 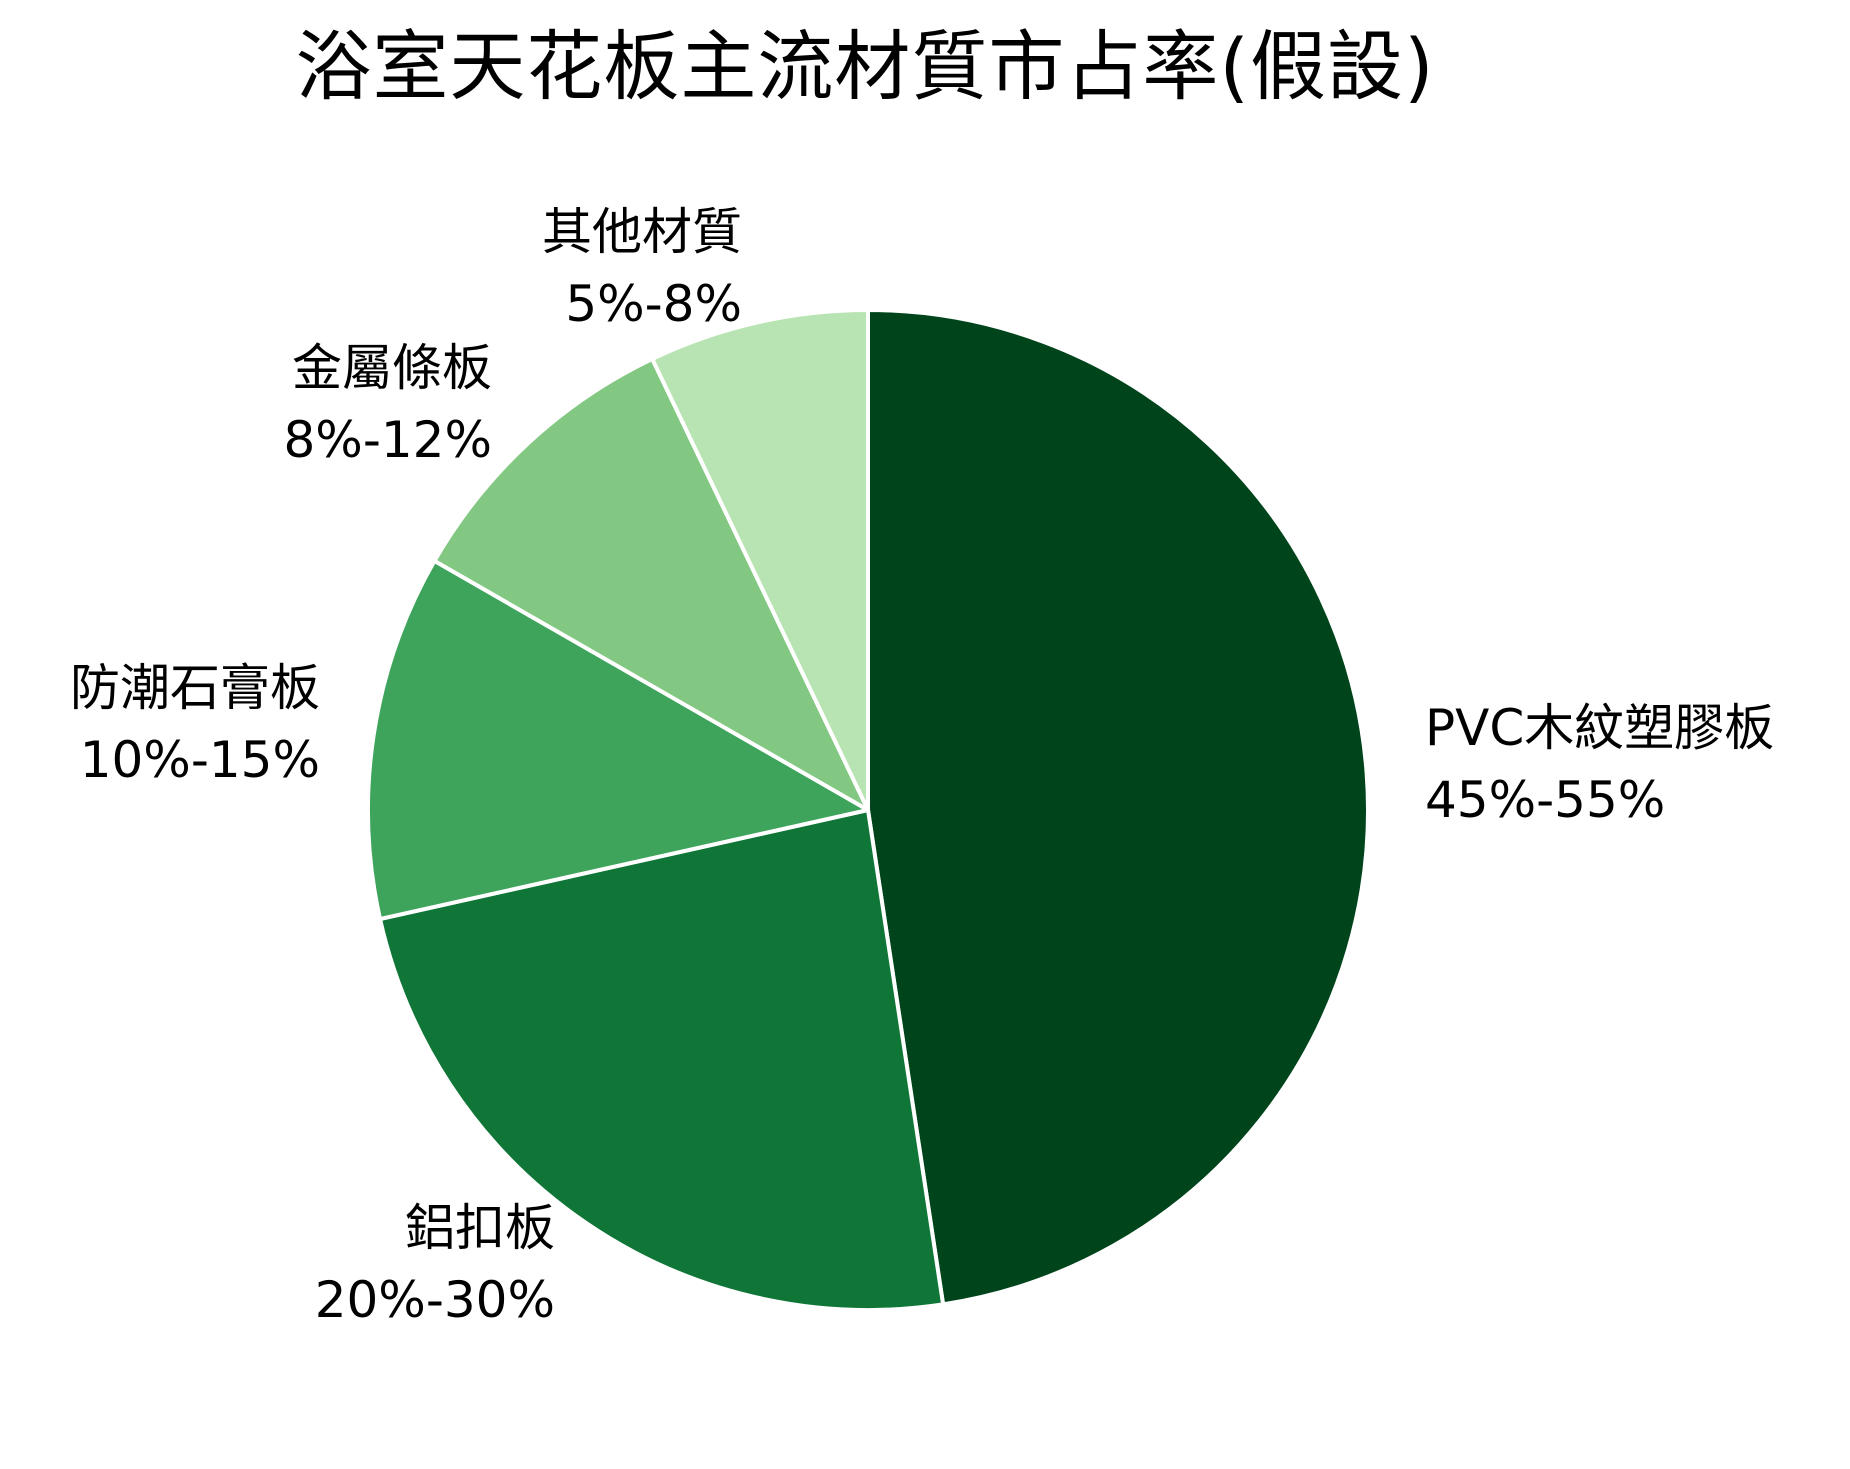 What do you see at coordinates (653, 304) in the screenshot?
I see `label-other-range: 5%-8%` at bounding box center [653, 304].